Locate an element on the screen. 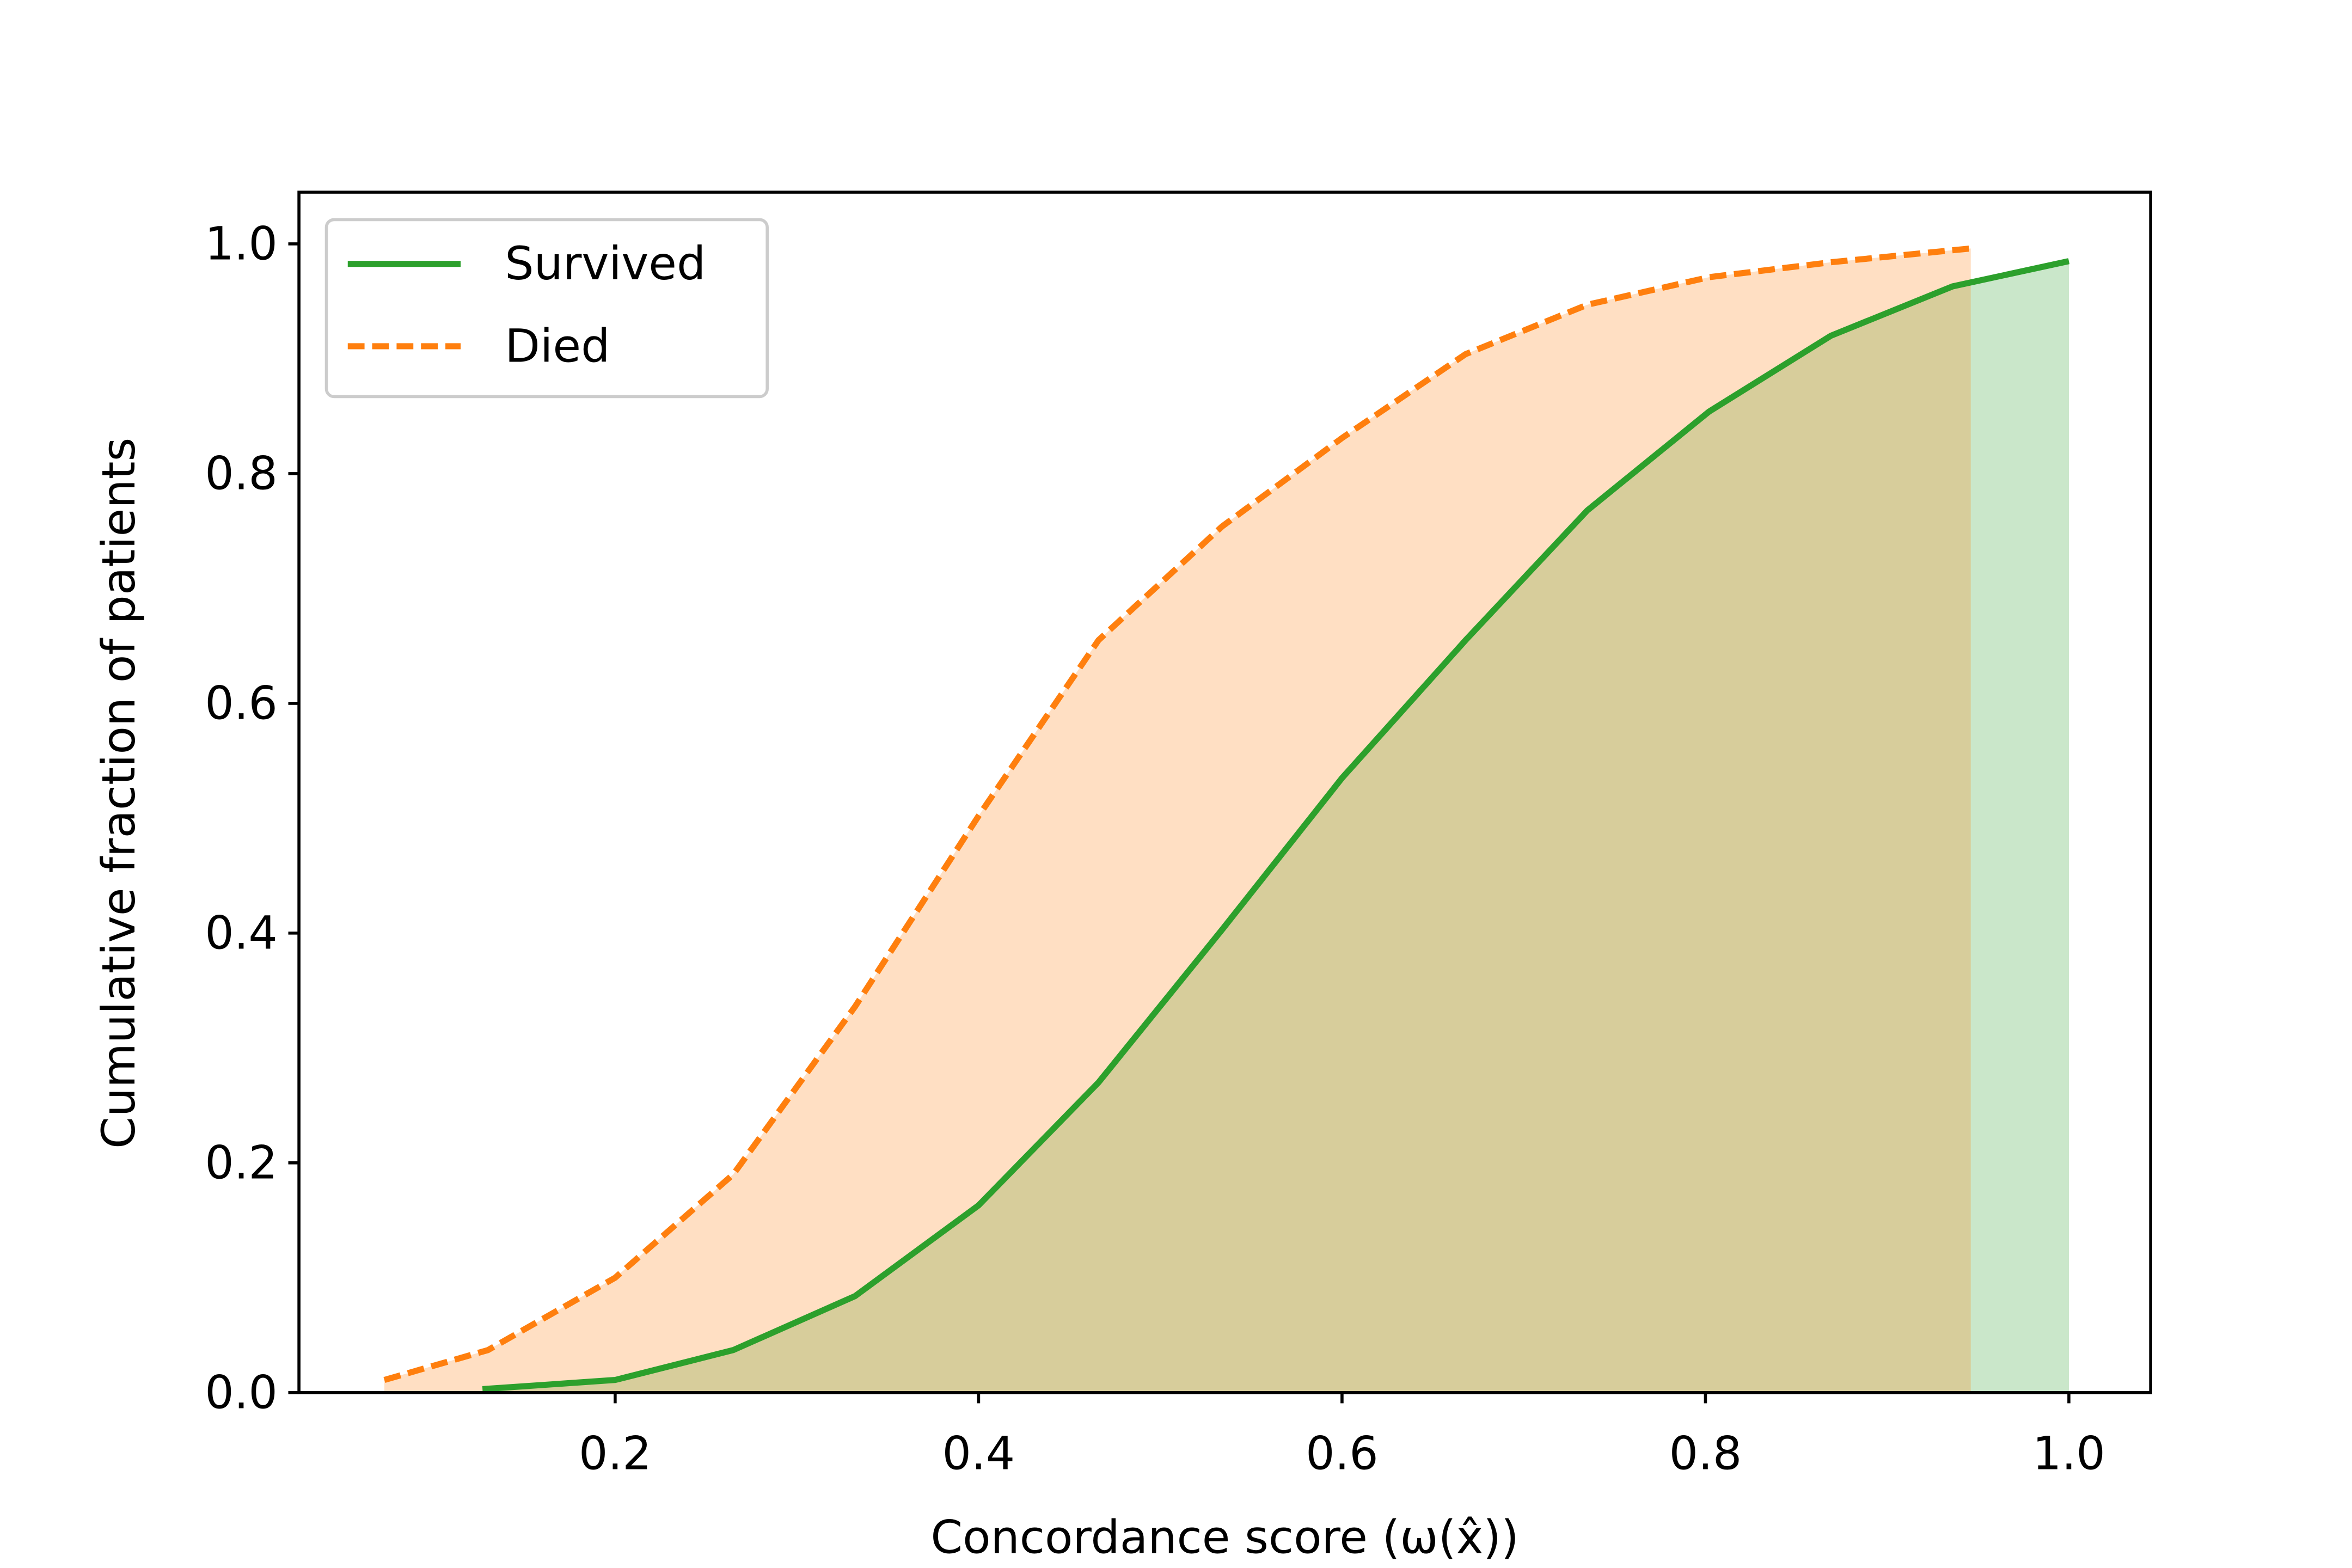 The width and height of the screenshot is (2352, 1568). legend-label: Survived is located at coordinates (605, 263).